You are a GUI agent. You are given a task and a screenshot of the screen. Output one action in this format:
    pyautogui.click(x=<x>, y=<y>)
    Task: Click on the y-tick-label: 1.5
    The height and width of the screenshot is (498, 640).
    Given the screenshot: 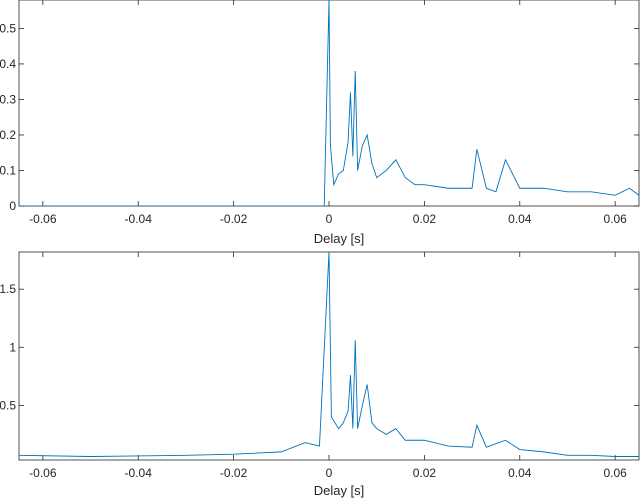 What is the action you would take?
    pyautogui.click(x=8, y=289)
    